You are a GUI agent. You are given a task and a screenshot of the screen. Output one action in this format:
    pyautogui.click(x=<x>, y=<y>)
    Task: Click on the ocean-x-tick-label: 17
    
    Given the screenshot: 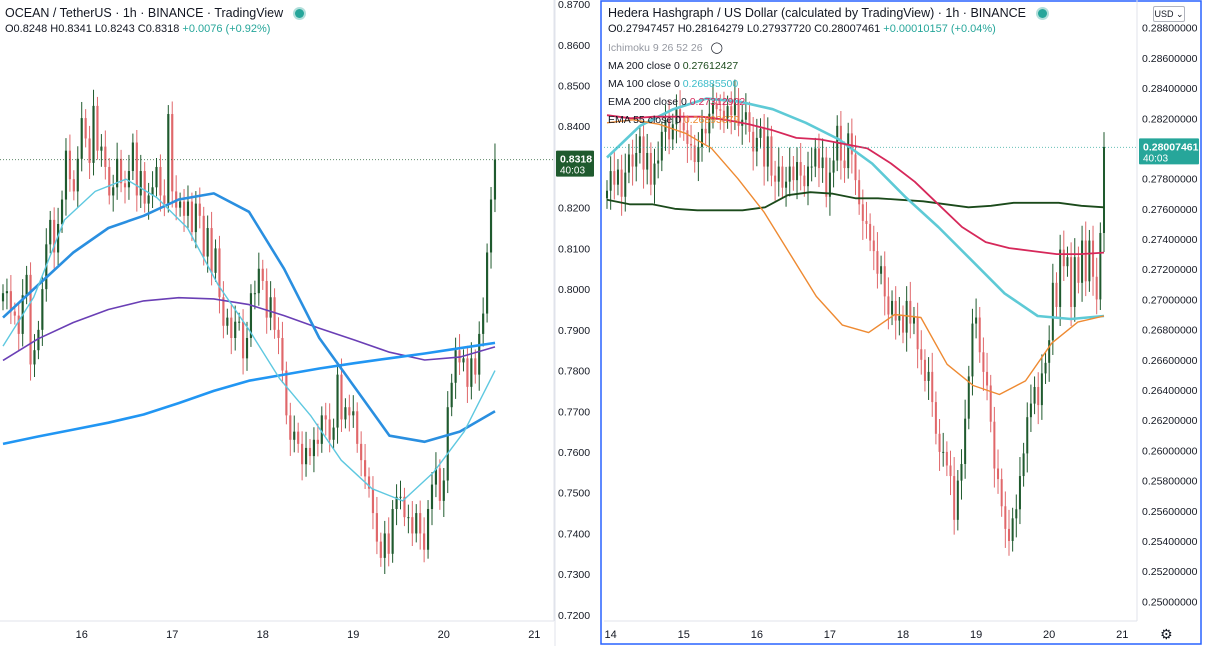 What is the action you would take?
    pyautogui.click(x=172, y=635)
    